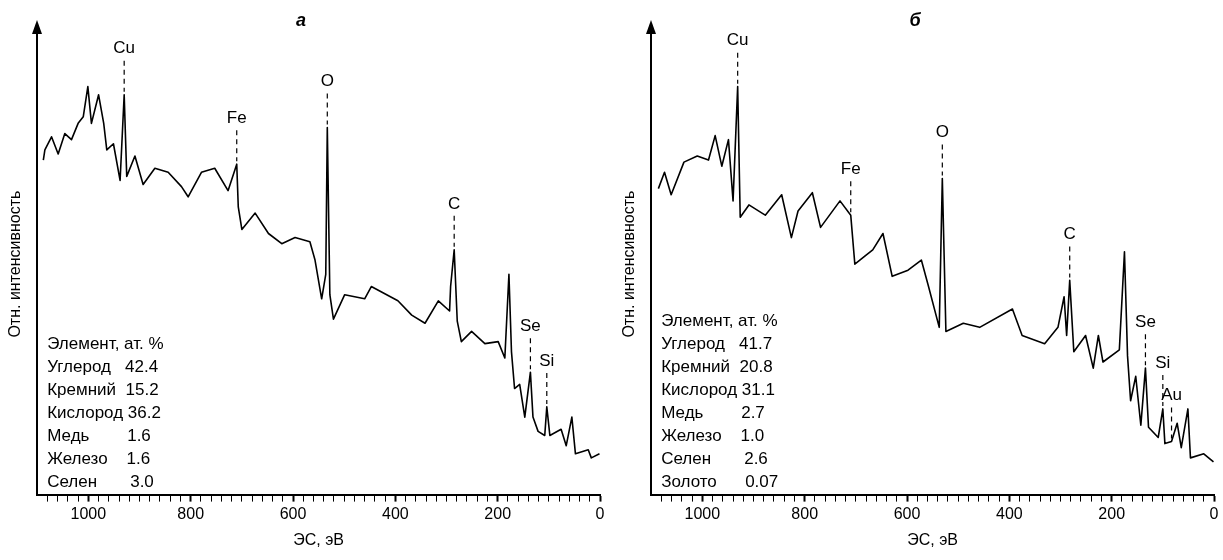 The width and height of the screenshot is (1223, 560). I want to click on annotation: Углерод 42.4, so click(103, 366).